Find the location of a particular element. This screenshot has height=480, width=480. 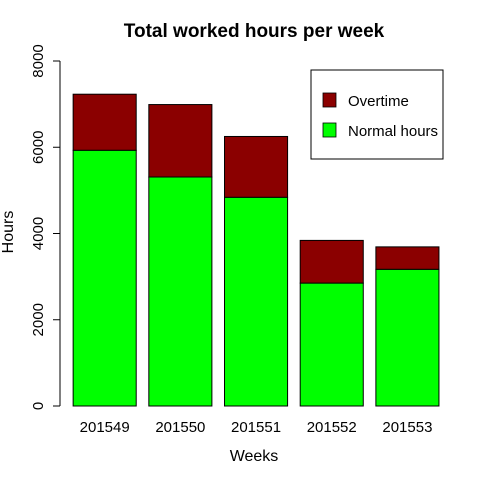

x-tick-label: 201551 is located at coordinates (256, 427).